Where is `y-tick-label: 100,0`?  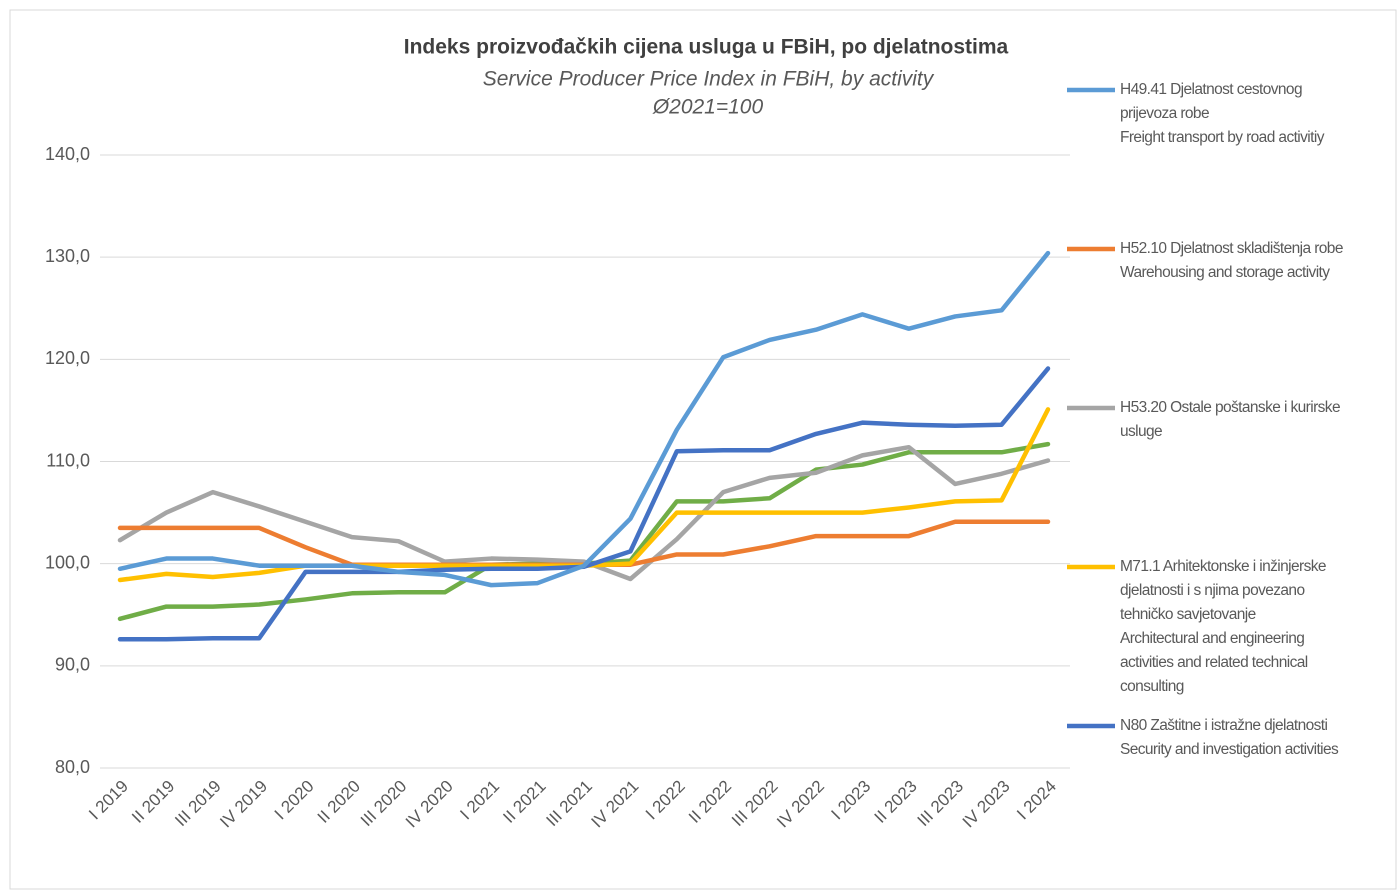 y-tick-label: 100,0 is located at coordinates (67, 562).